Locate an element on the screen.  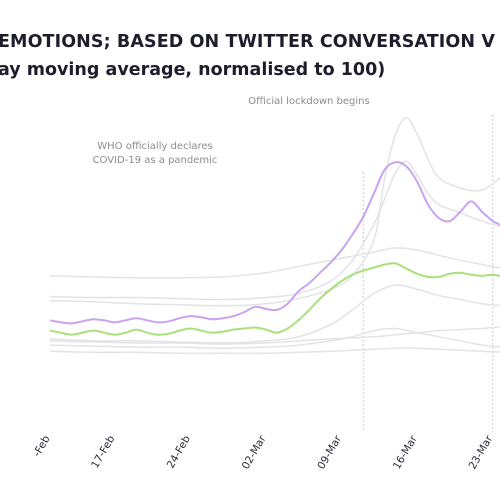
highlight-series-line is located at coordinates (274, 299).